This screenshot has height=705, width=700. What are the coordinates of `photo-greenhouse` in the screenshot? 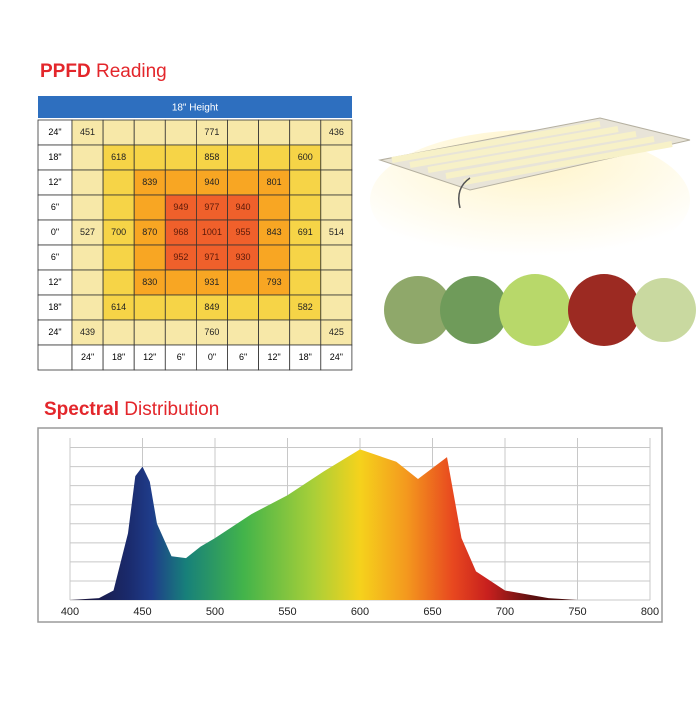 It's located at (474, 310).